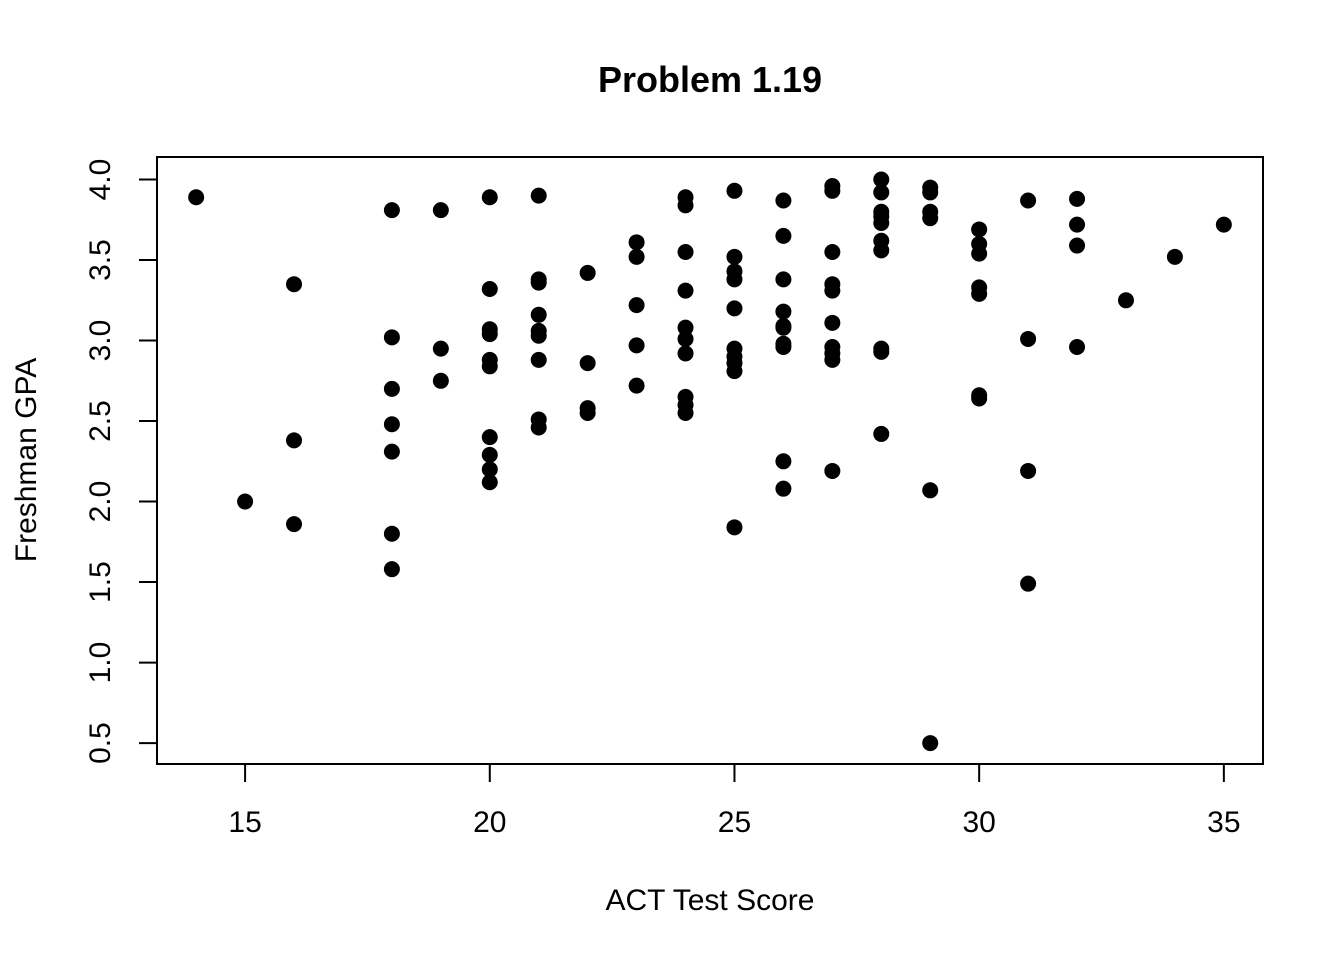 Image resolution: width=1344 pixels, height=960 pixels. Describe the element at coordinates (100, 663) in the screenshot. I see `y-tick-label: 1.0` at that location.